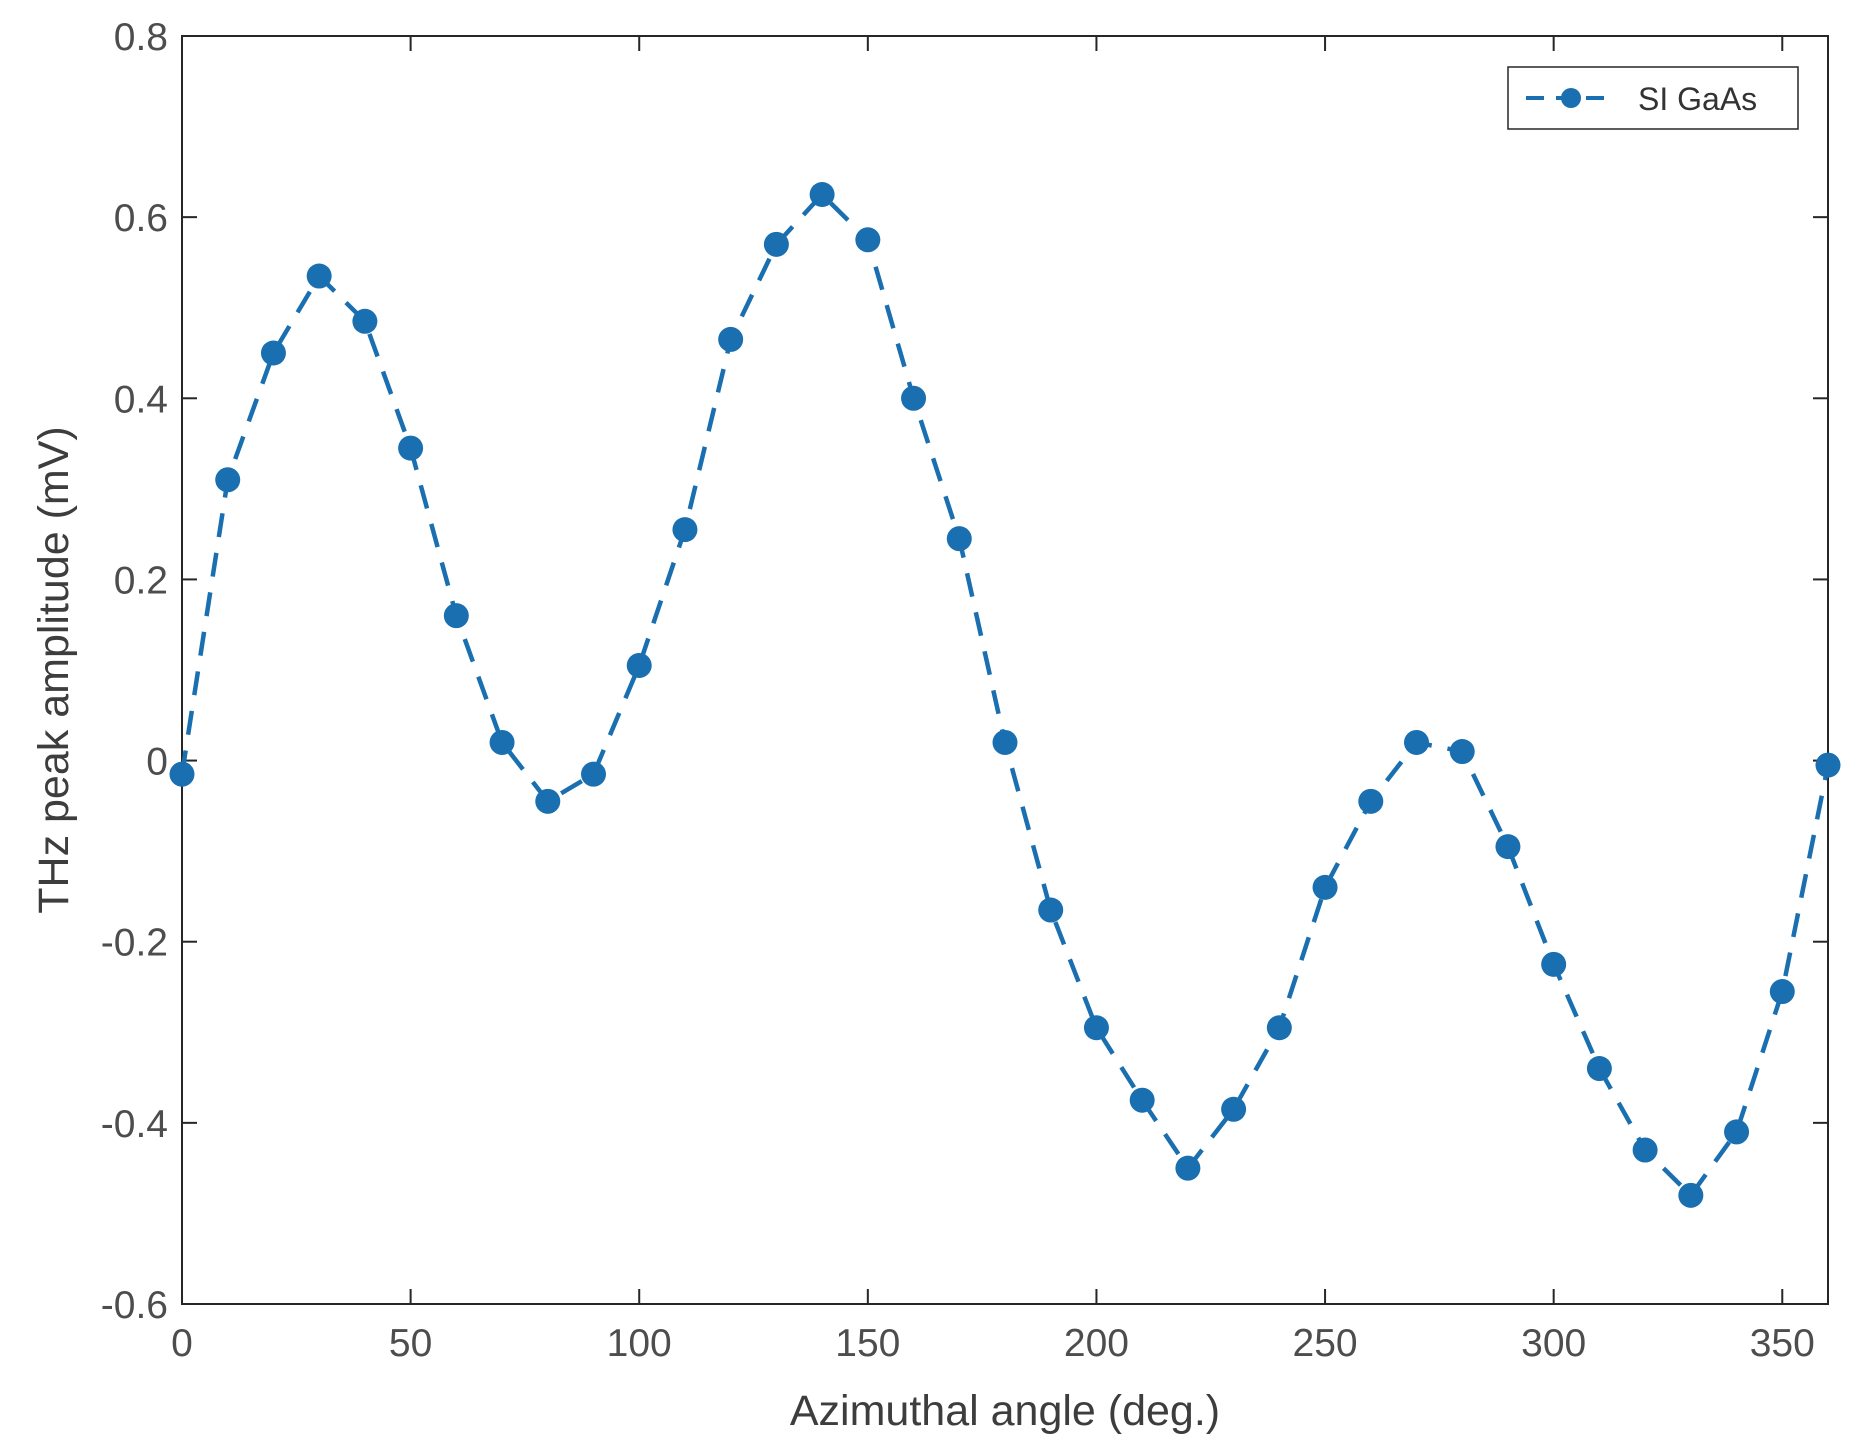  What do you see at coordinates (141, 399) in the screenshot?
I see `y-tick-label: 0.4` at bounding box center [141, 399].